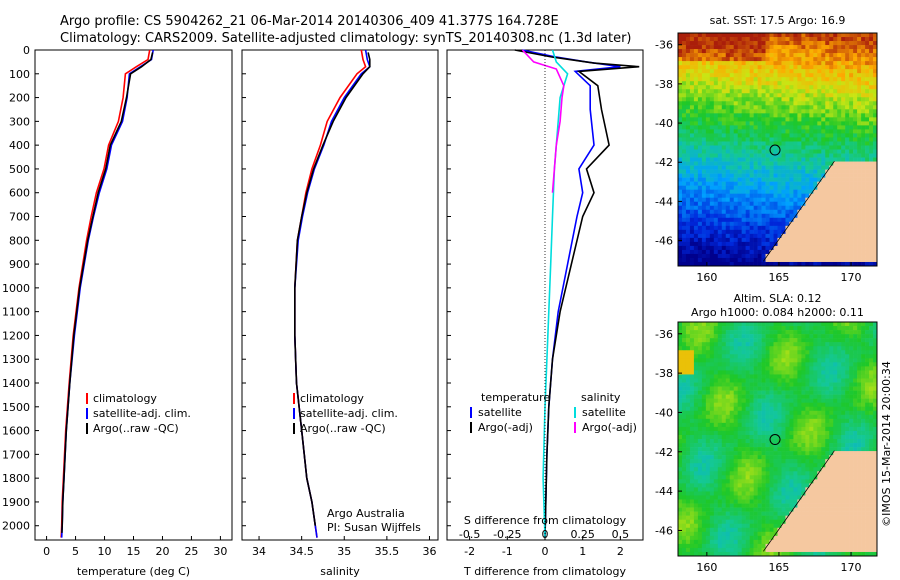  I want to click on temp-ytick-label: 2000, so click(16, 526).